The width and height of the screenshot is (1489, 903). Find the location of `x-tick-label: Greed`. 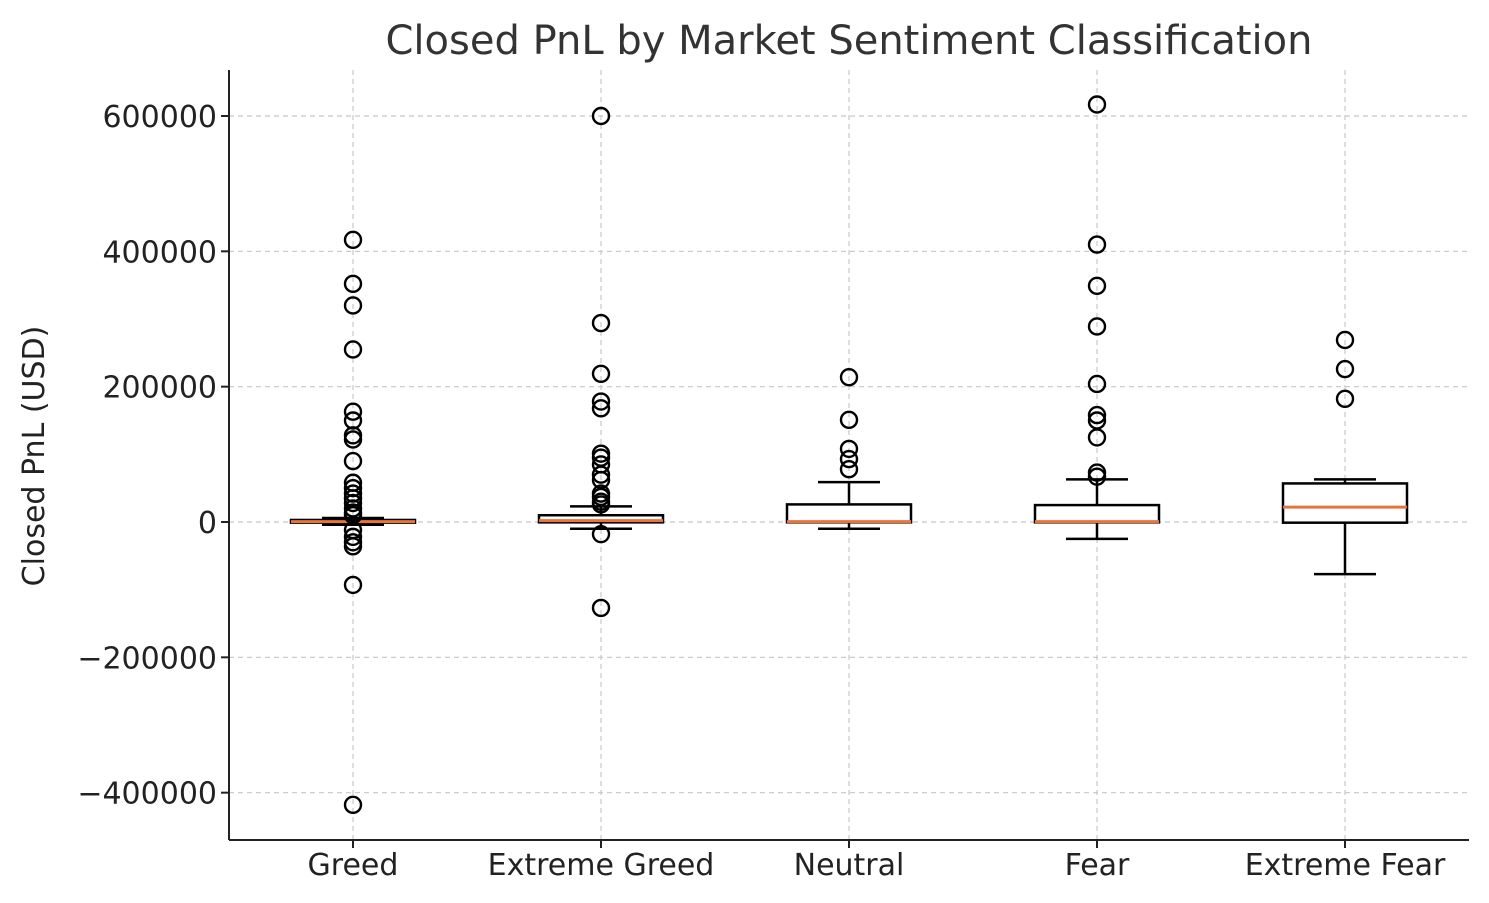

x-tick-label: Greed is located at coordinates (353, 865).